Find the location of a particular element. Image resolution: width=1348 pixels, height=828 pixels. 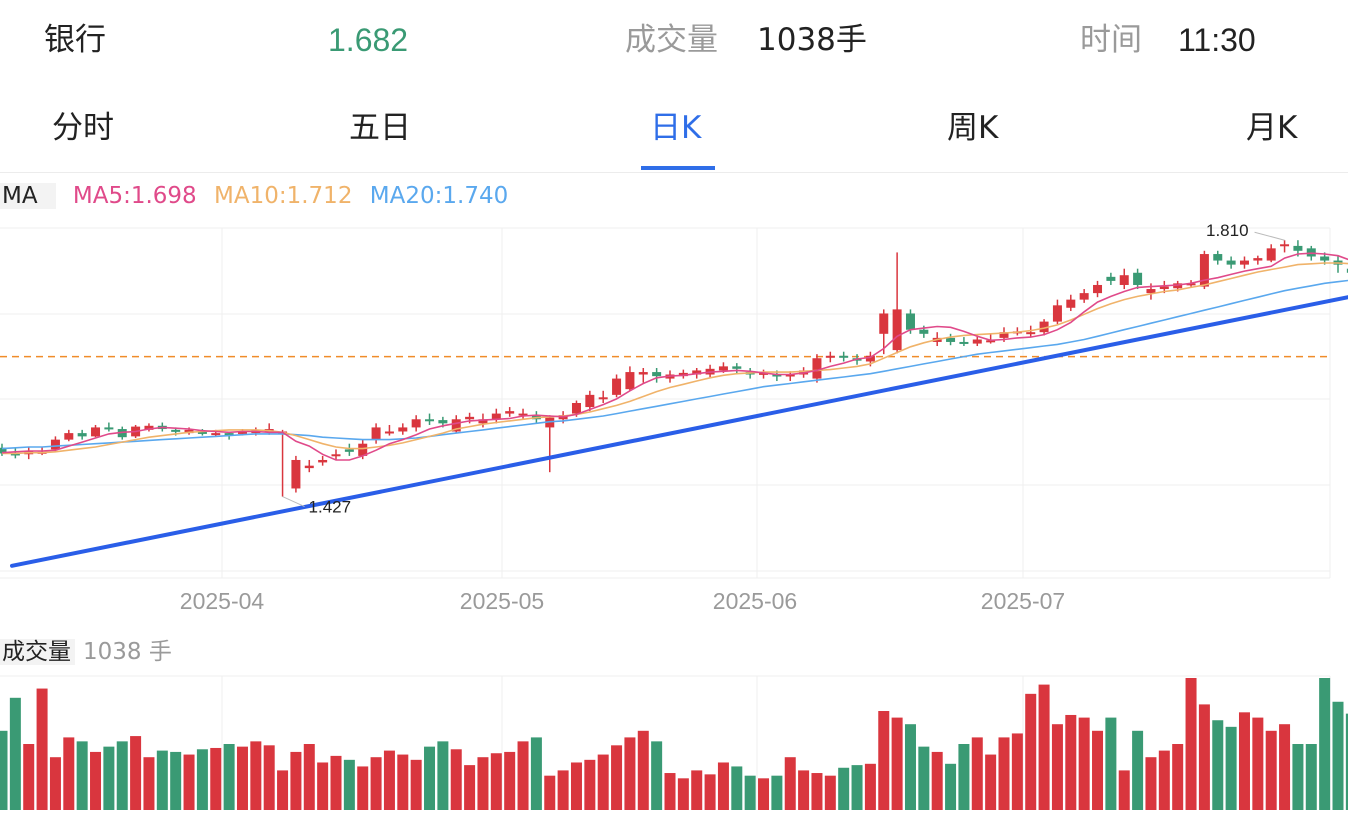

active-tab-indicator is located at coordinates (678, 168).